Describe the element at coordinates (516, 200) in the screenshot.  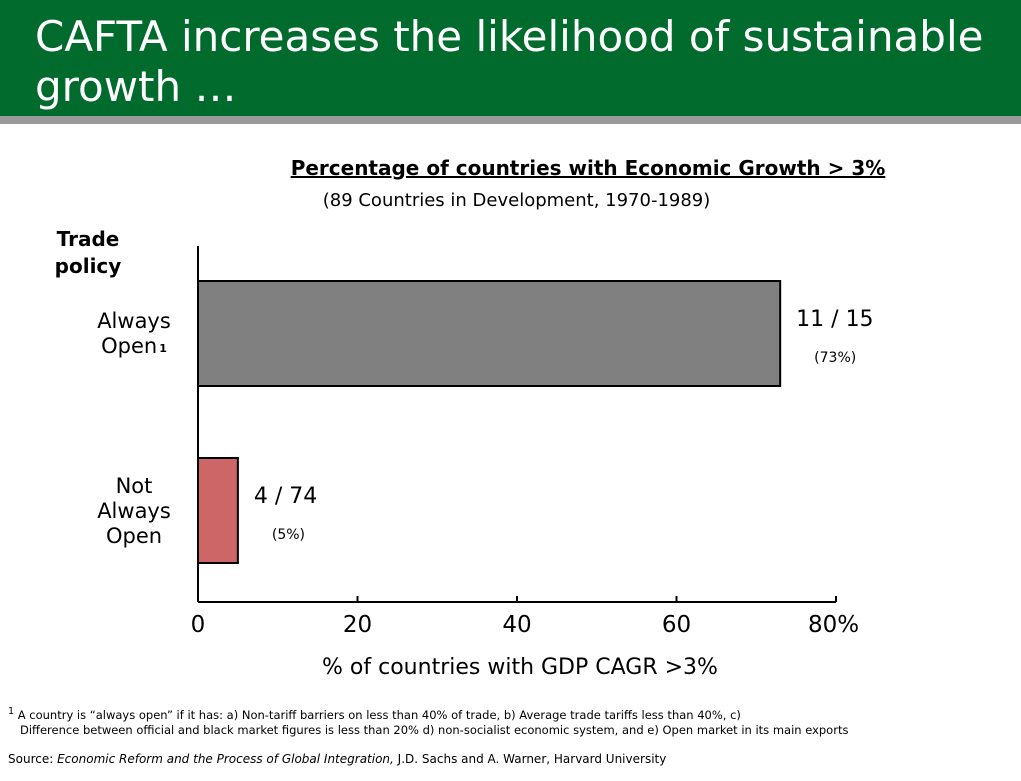
I see `chart-subtitle-text: (89 Countries in Development, 1970-1989)` at that location.